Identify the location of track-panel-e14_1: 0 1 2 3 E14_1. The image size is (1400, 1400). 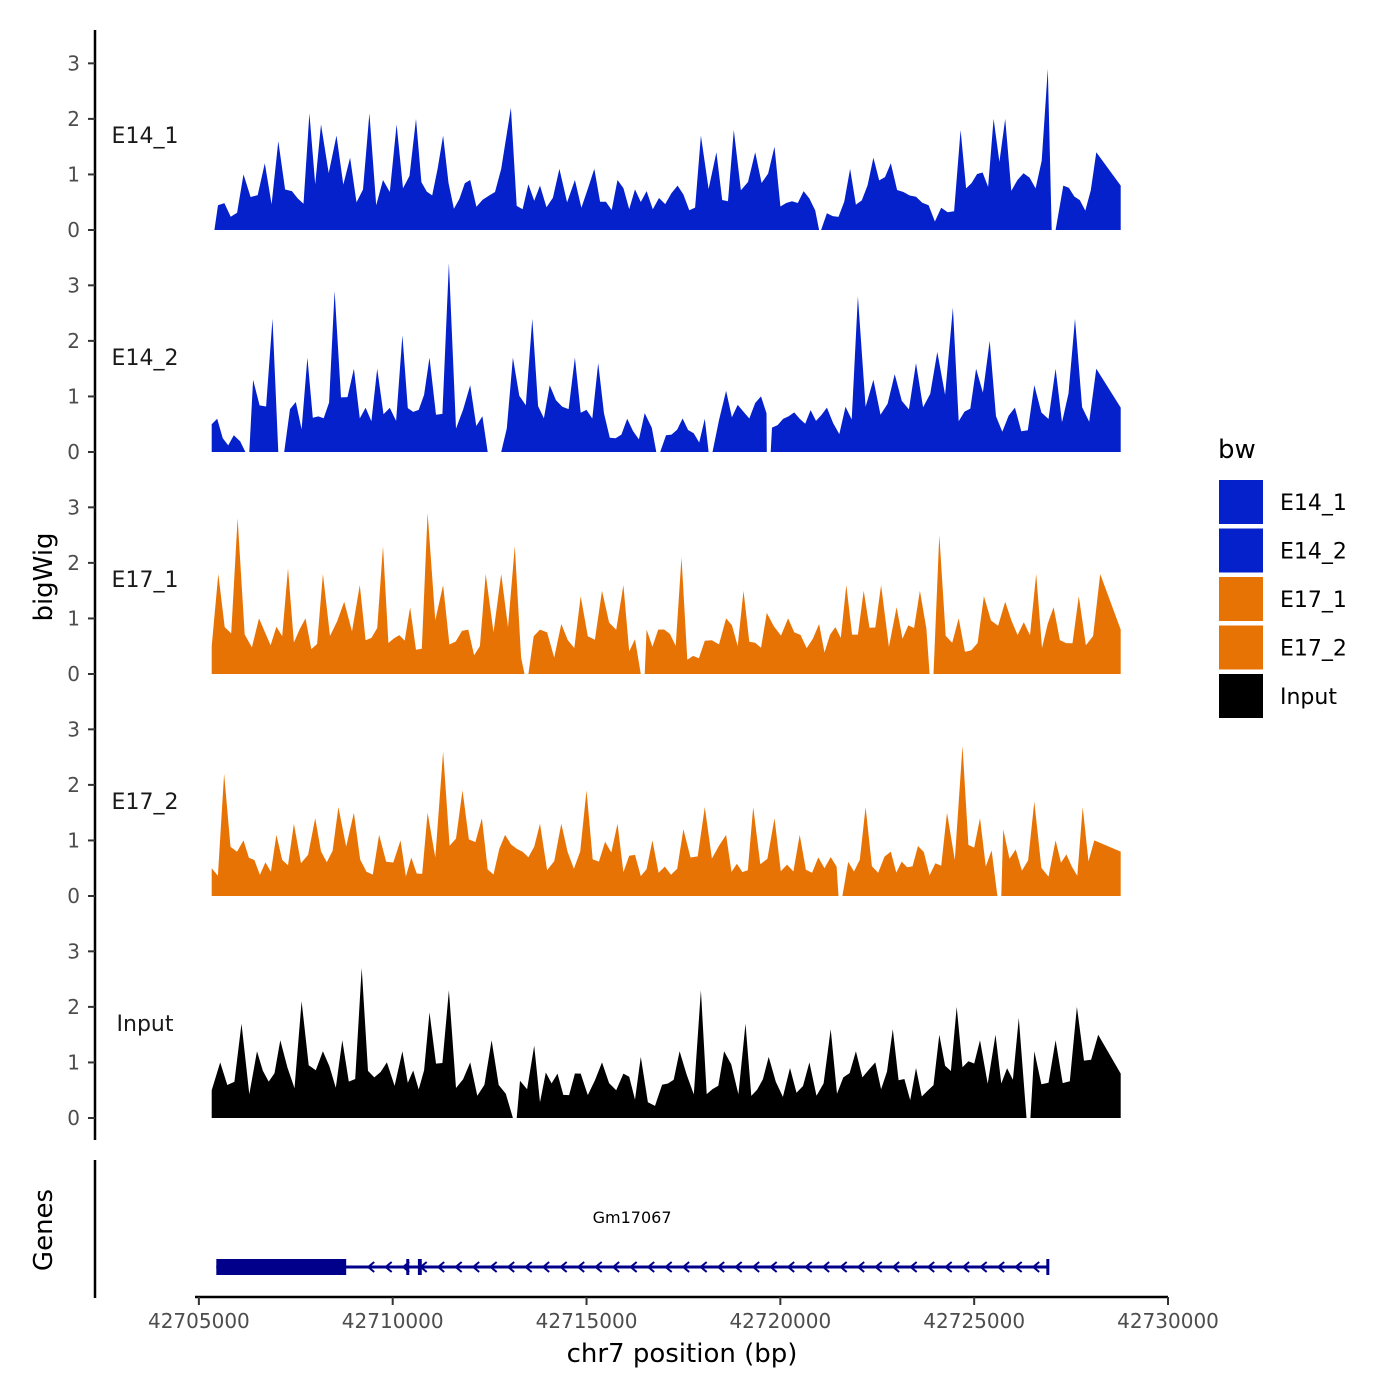
(594, 141).